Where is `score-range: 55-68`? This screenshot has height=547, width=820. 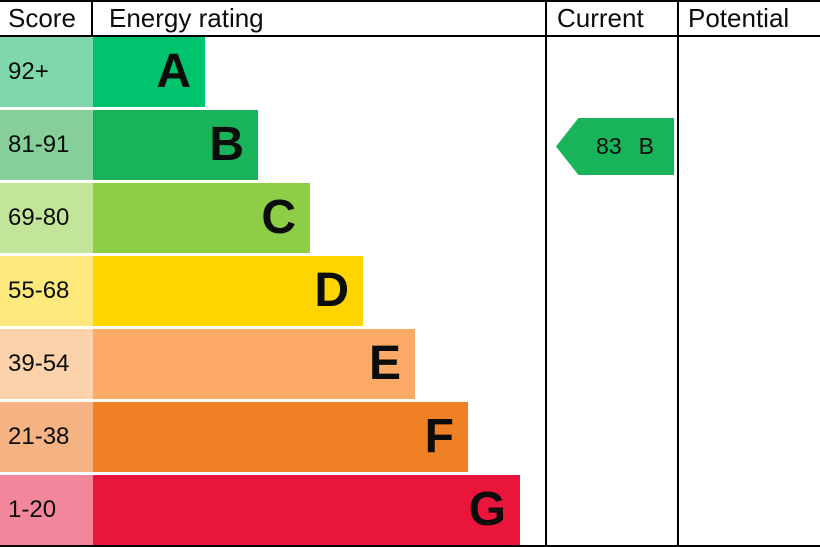 score-range: 55-68 is located at coordinates (46, 291).